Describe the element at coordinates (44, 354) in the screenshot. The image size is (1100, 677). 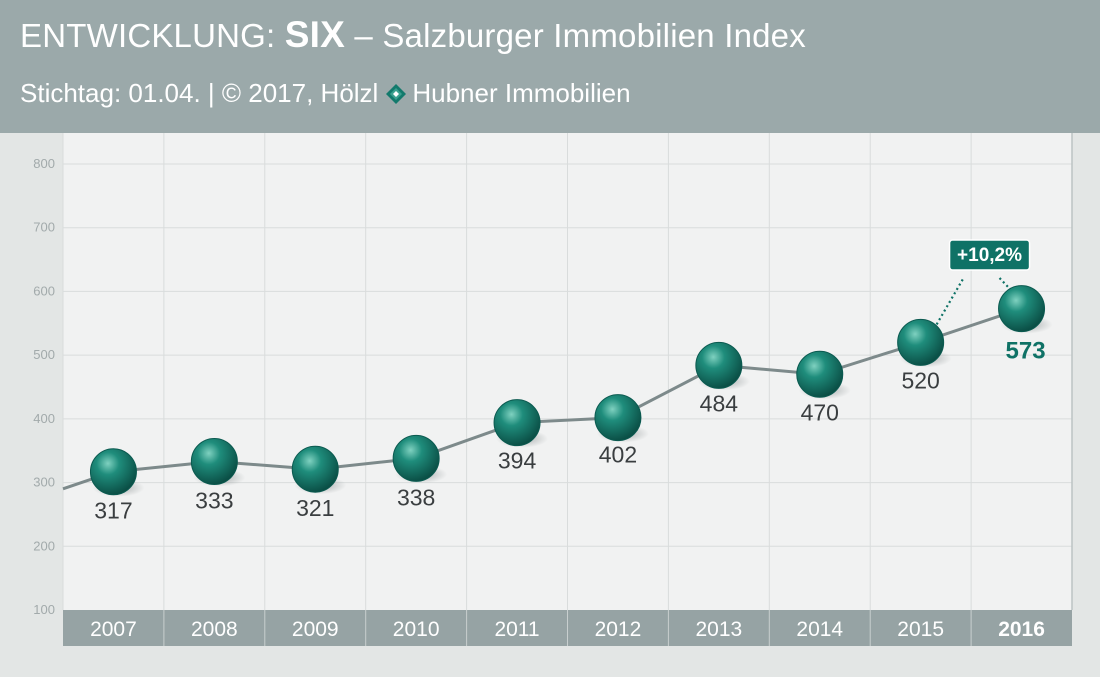
I see `y-tick-label: 500` at that location.